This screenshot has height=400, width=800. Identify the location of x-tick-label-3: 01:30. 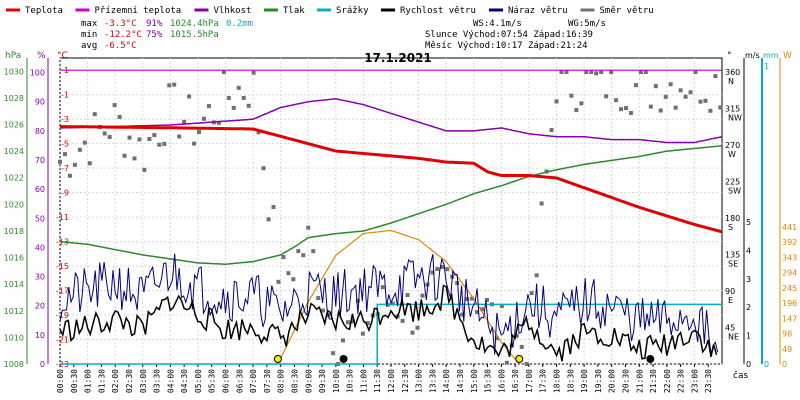
(101, 381).